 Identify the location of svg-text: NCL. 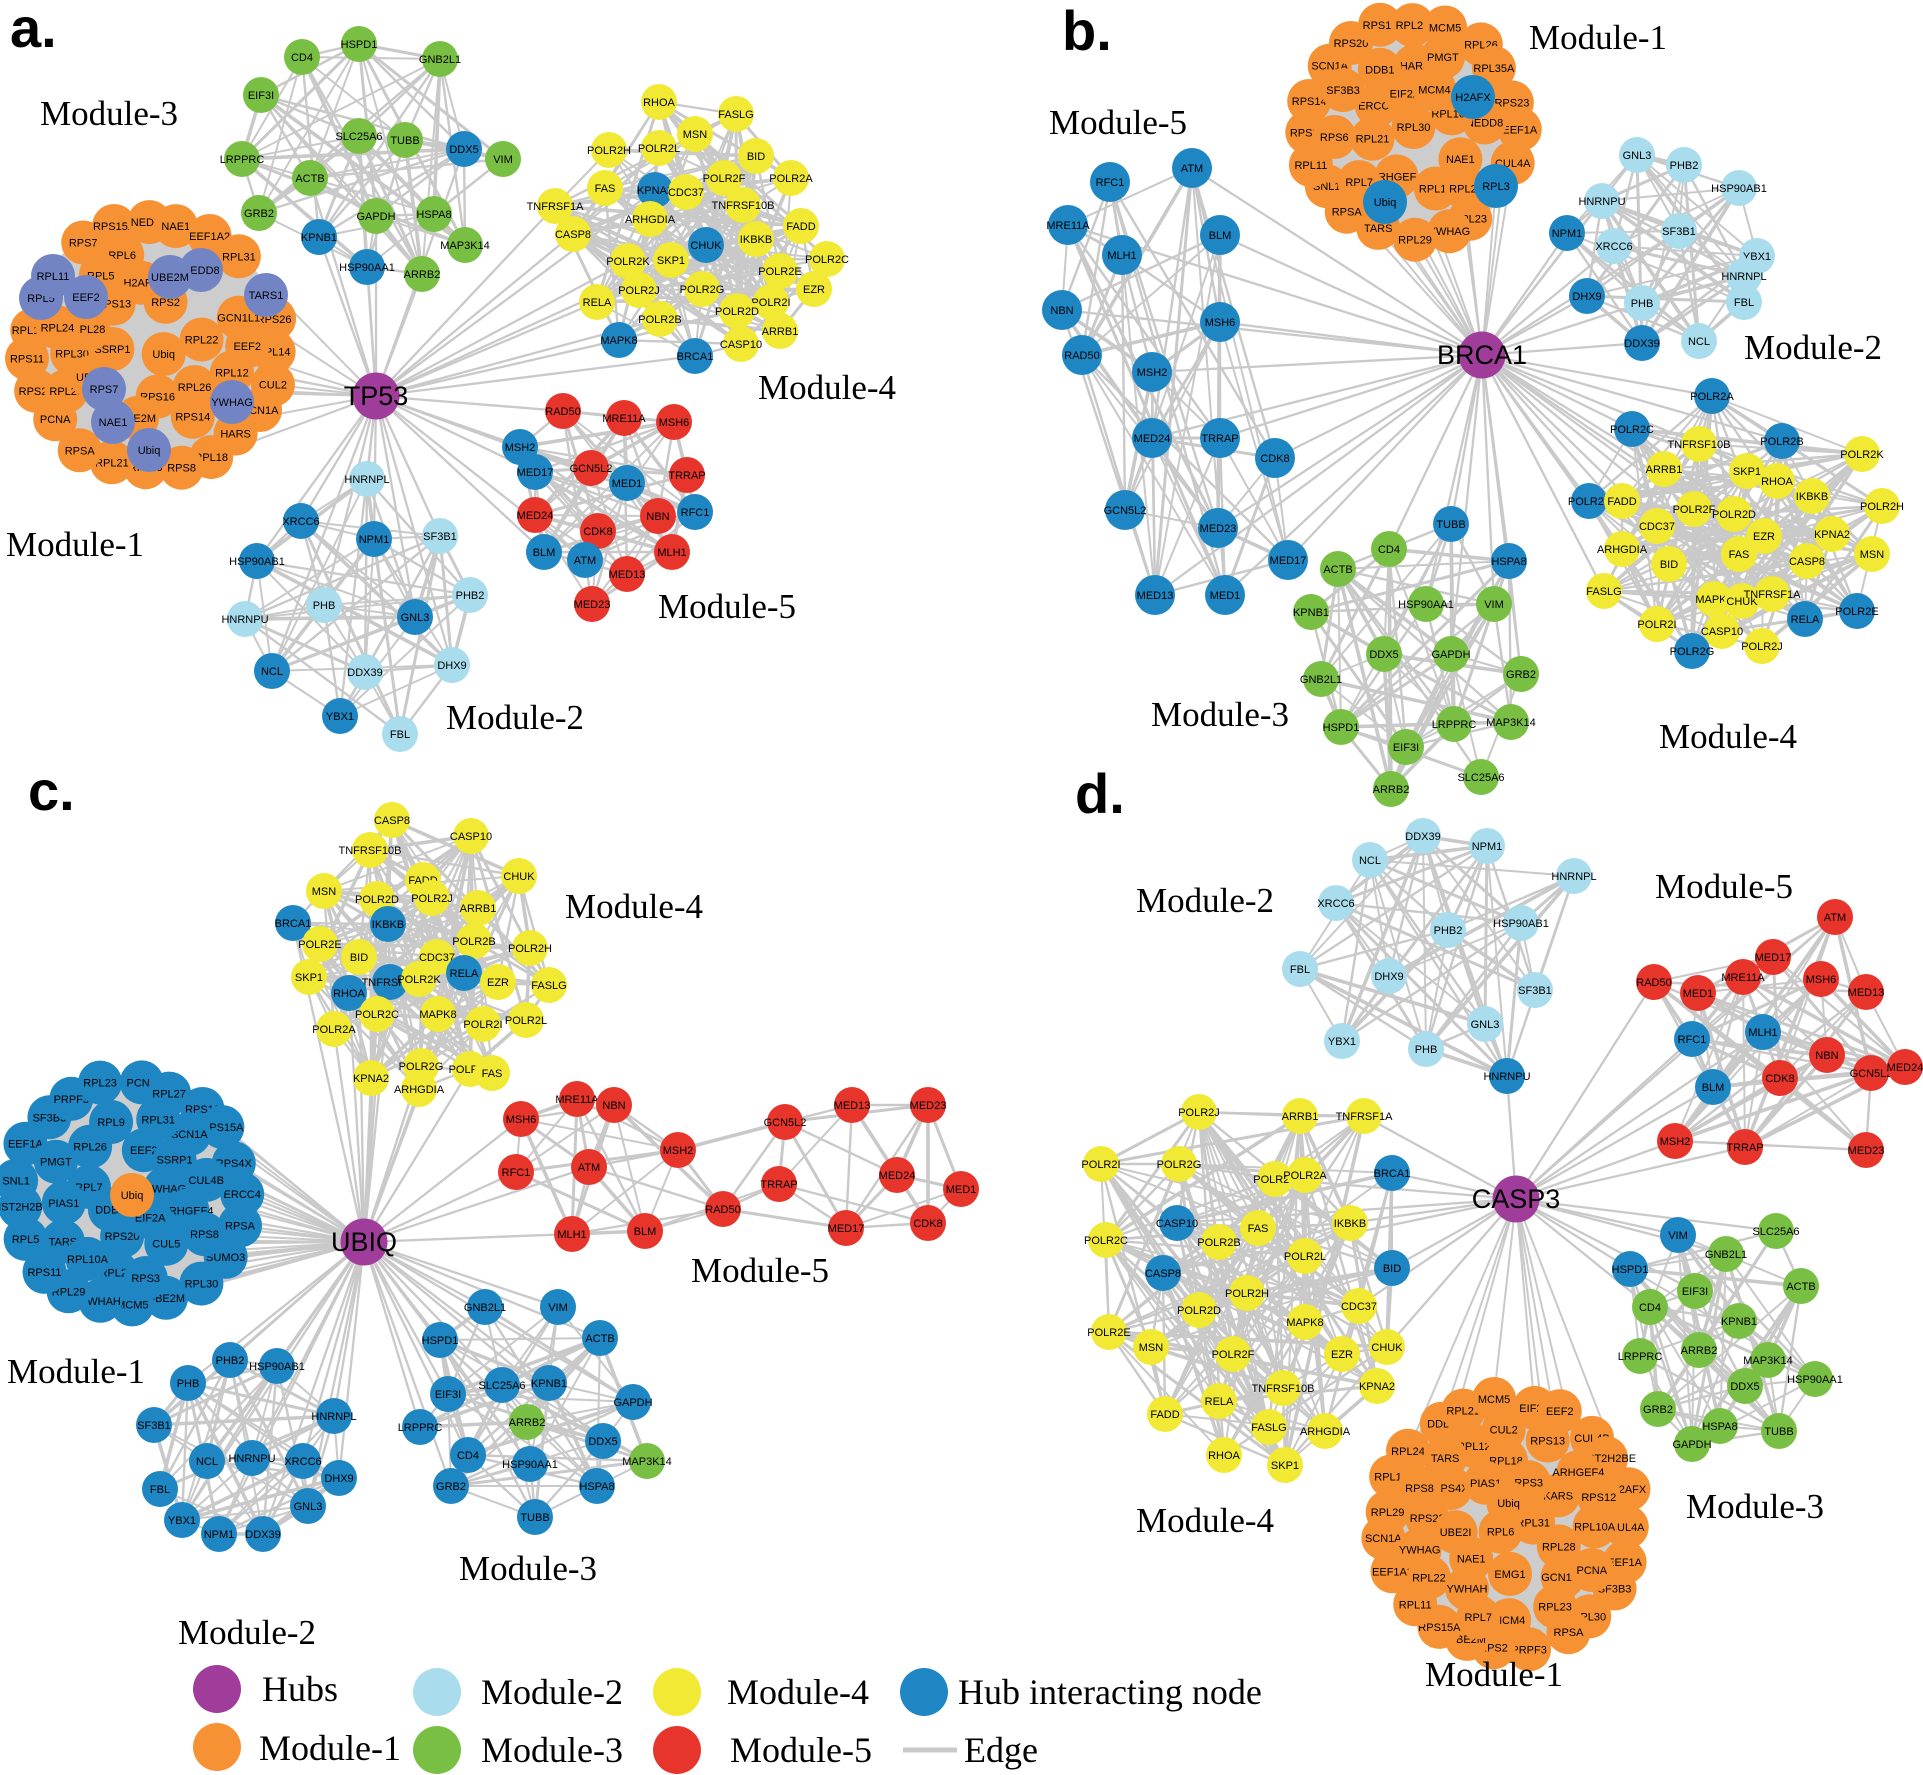
(207, 1462).